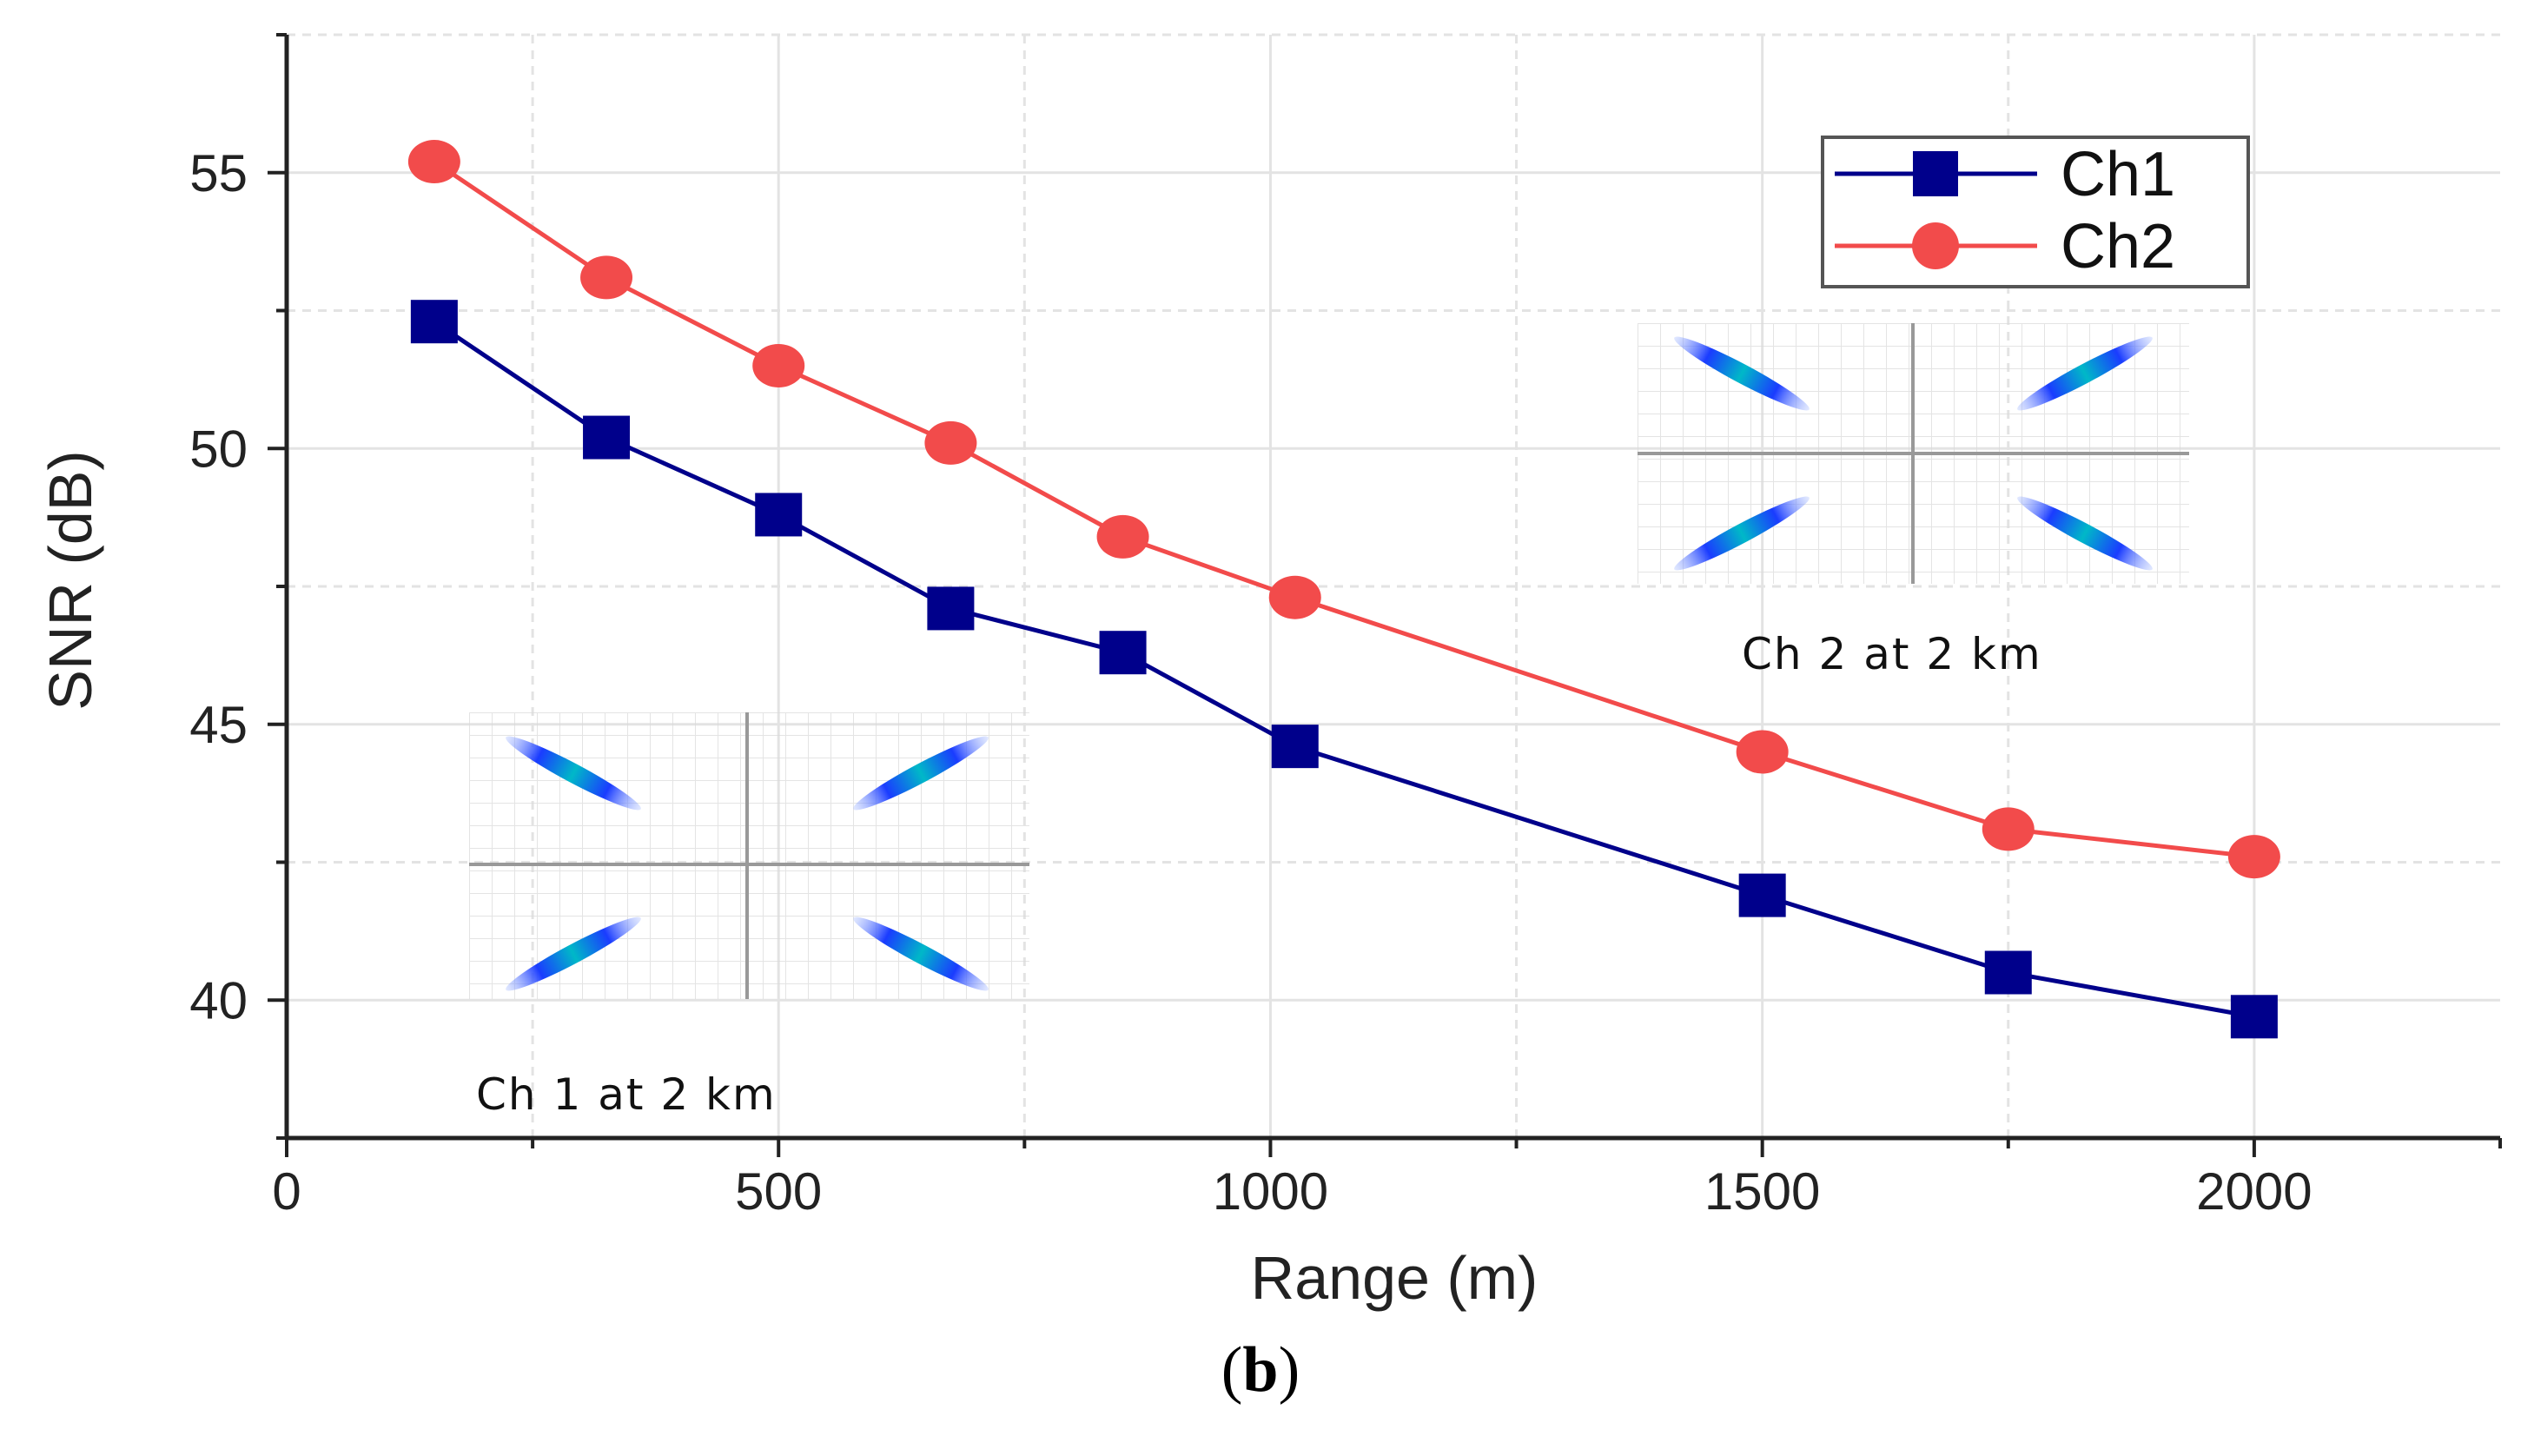 This screenshot has height=1456, width=2521. What do you see at coordinates (2118, 247) in the screenshot?
I see `legend-label-ch2: Ch2` at bounding box center [2118, 247].